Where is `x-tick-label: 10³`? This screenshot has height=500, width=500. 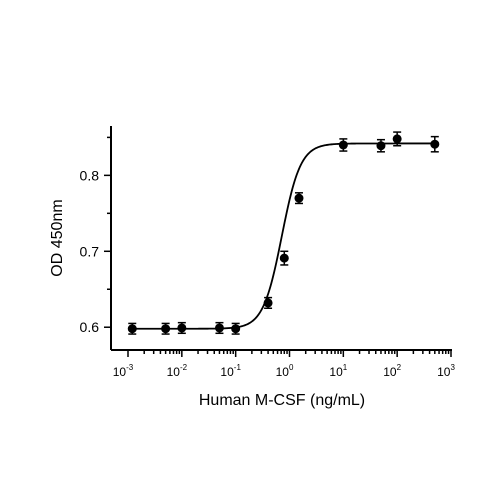
x-tick-label: 10³ is located at coordinates (446, 371).